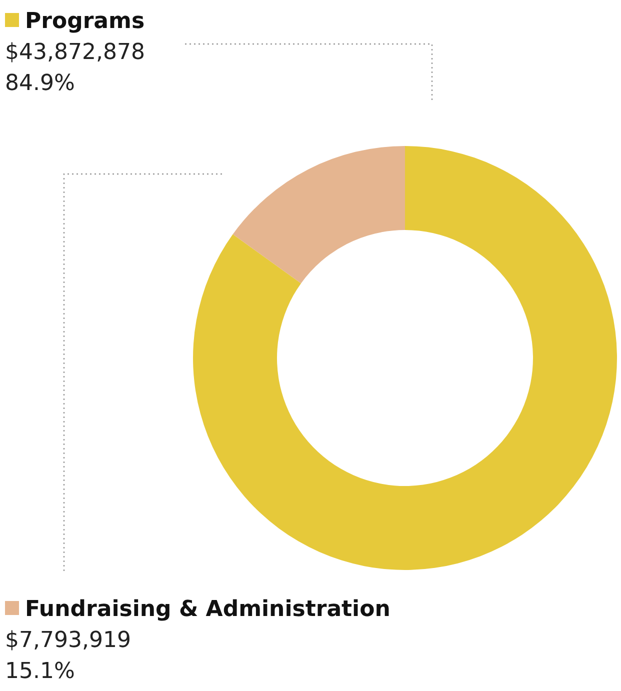 Image resolution: width=621 pixels, height=691 pixels. I want to click on data-label: $7,793,919 15.1%, so click(68, 656).